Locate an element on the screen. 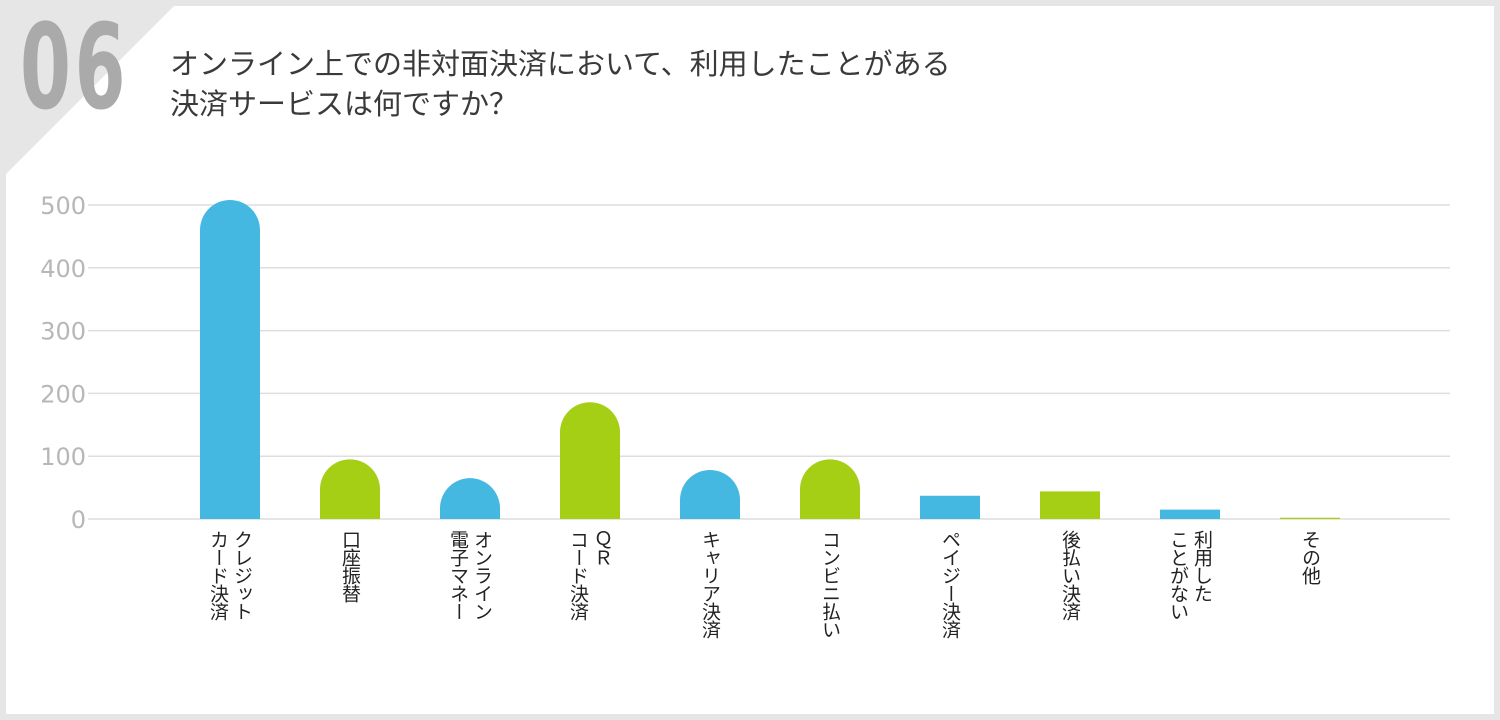  y-tick-label: 200 is located at coordinates (63, 394).